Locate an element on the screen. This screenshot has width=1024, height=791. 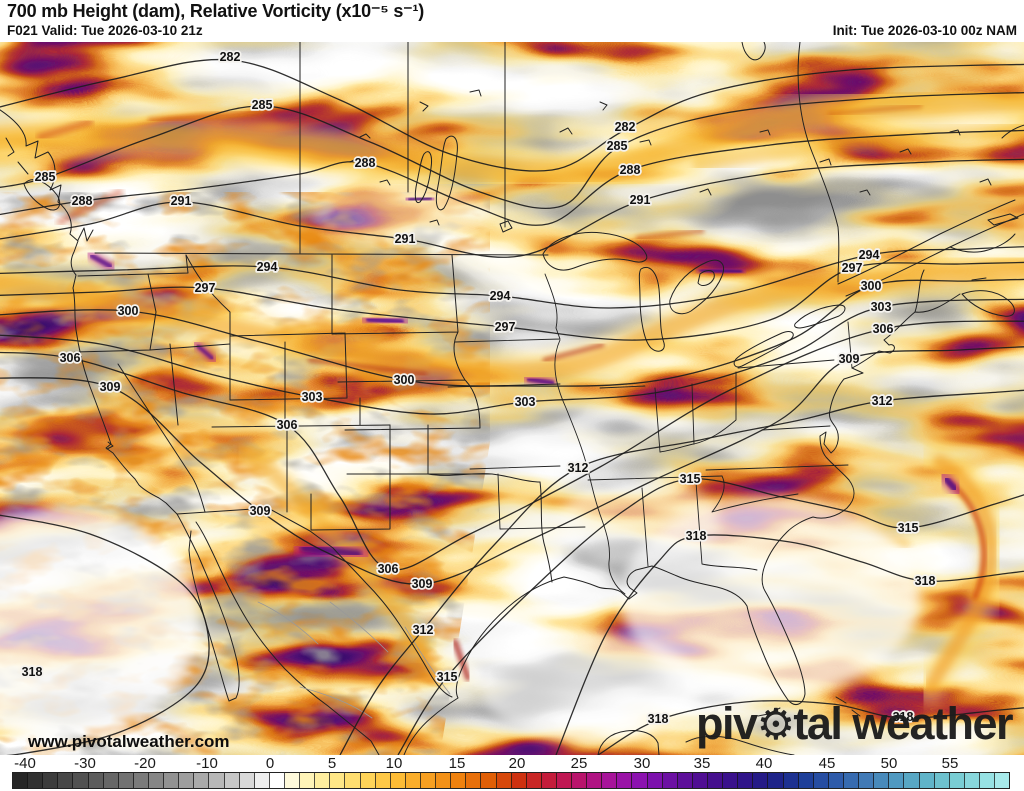
contour-label-285: 285 is located at coordinates (45, 177).